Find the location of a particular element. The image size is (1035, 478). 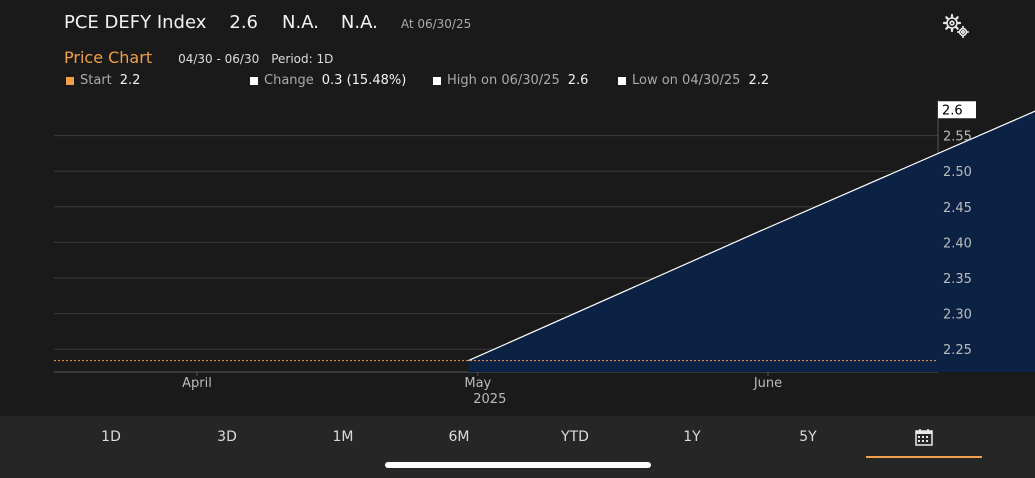

tab-1m: 1M is located at coordinates (343, 437).